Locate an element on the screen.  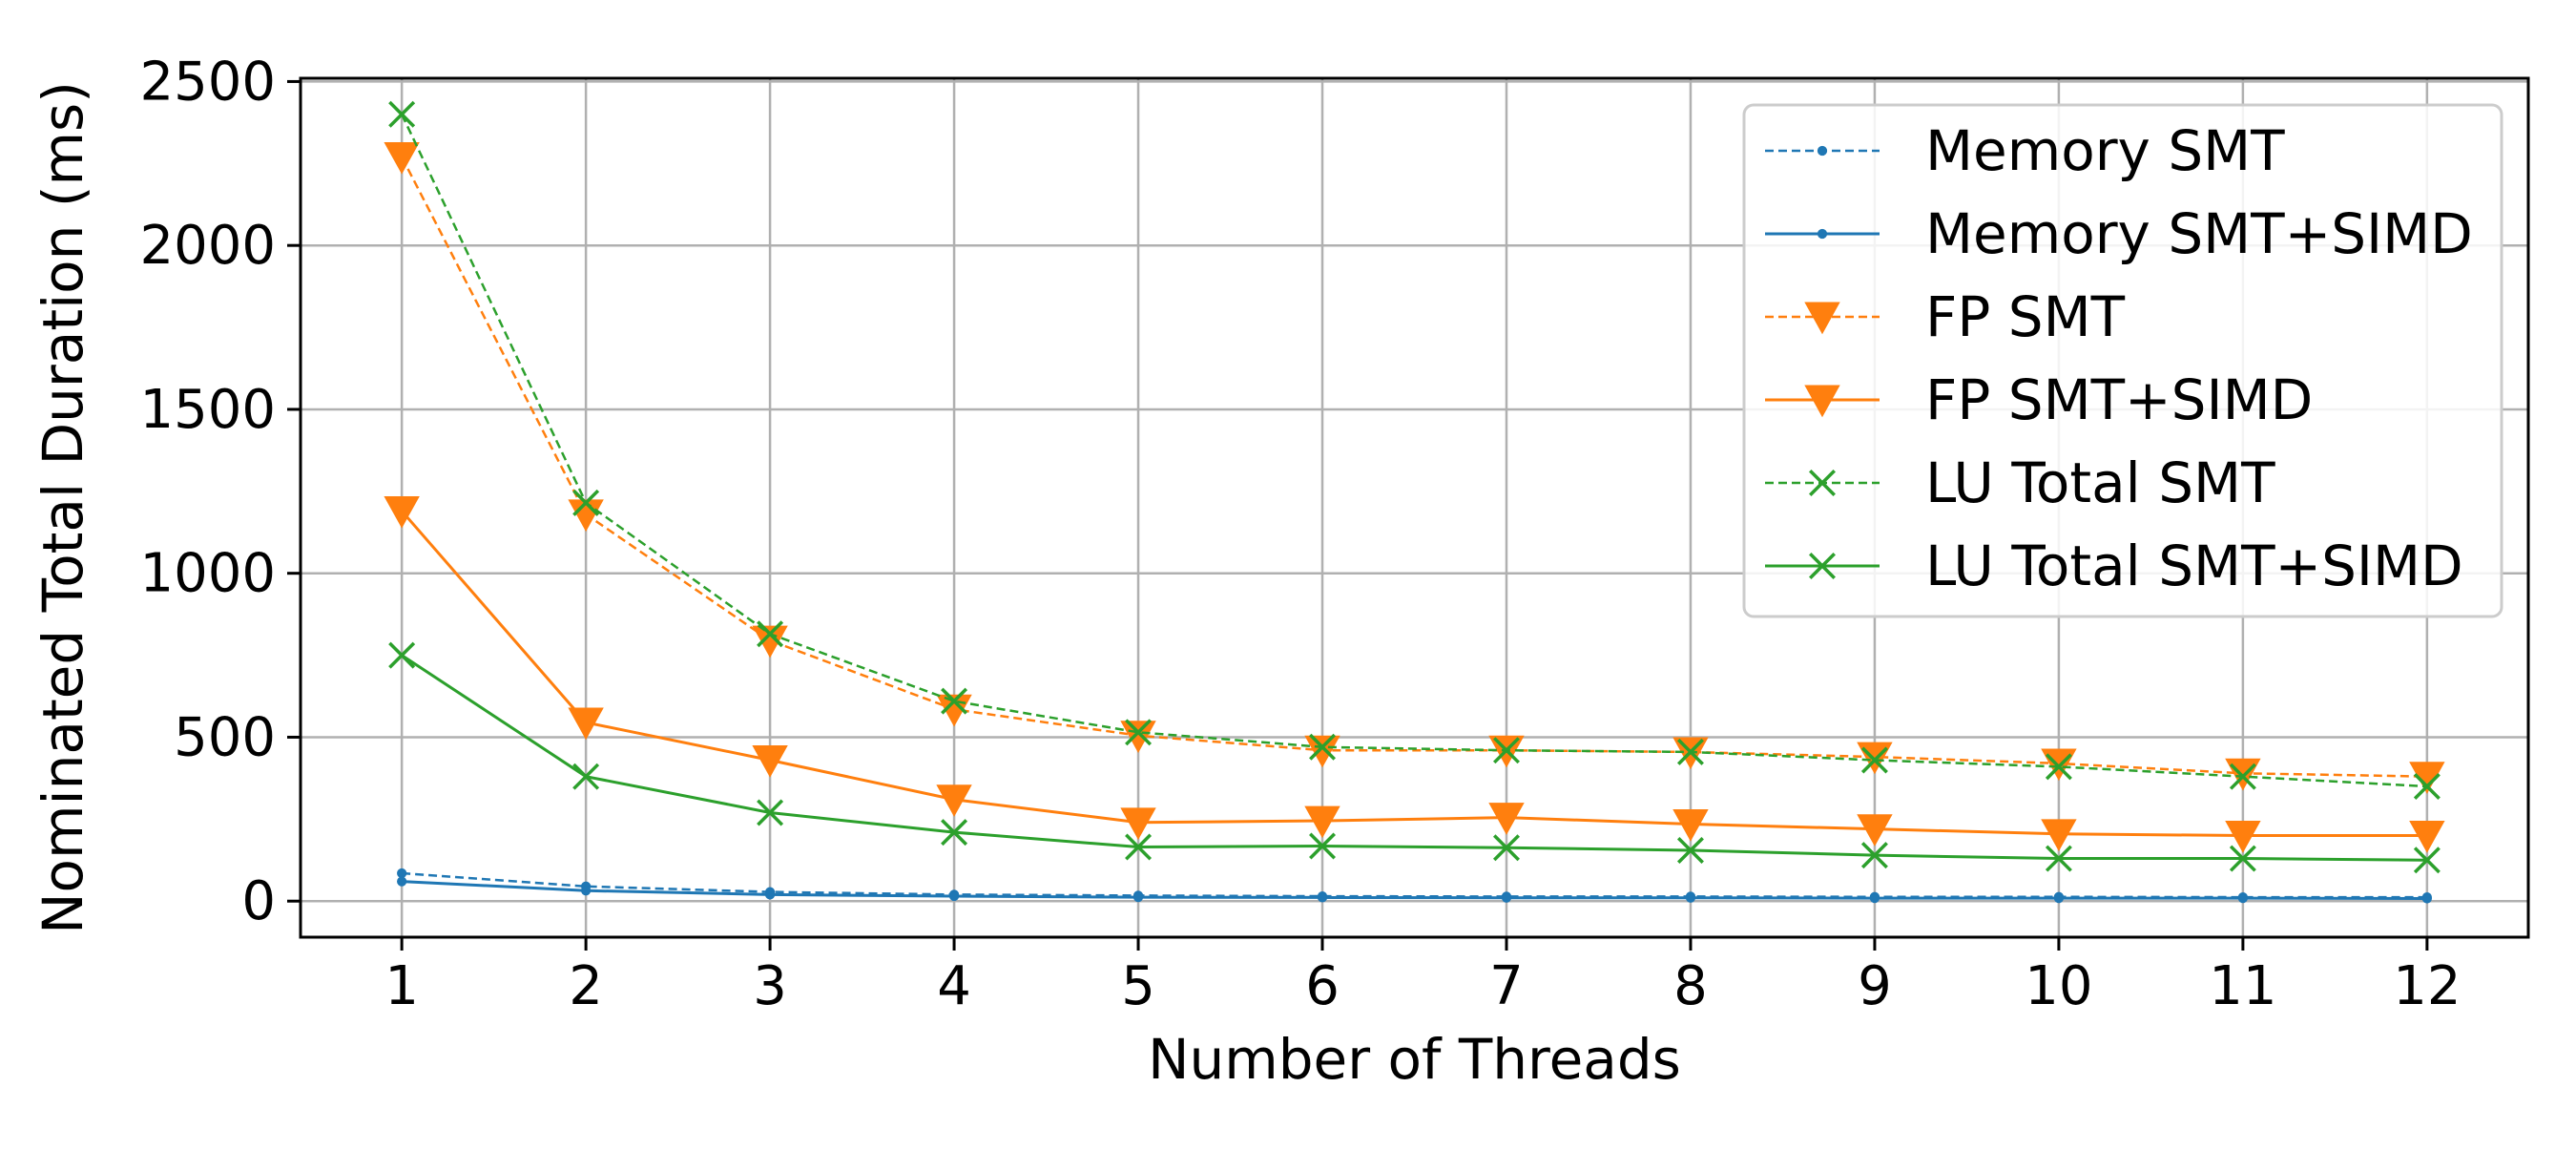
legend-label: Memory SMT+SIMD is located at coordinates (2199, 233).